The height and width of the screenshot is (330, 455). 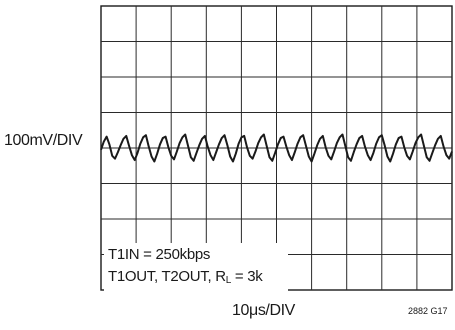 What do you see at coordinates (263, 310) in the screenshot?
I see `x-axis-label: 10μs/DIV` at bounding box center [263, 310].